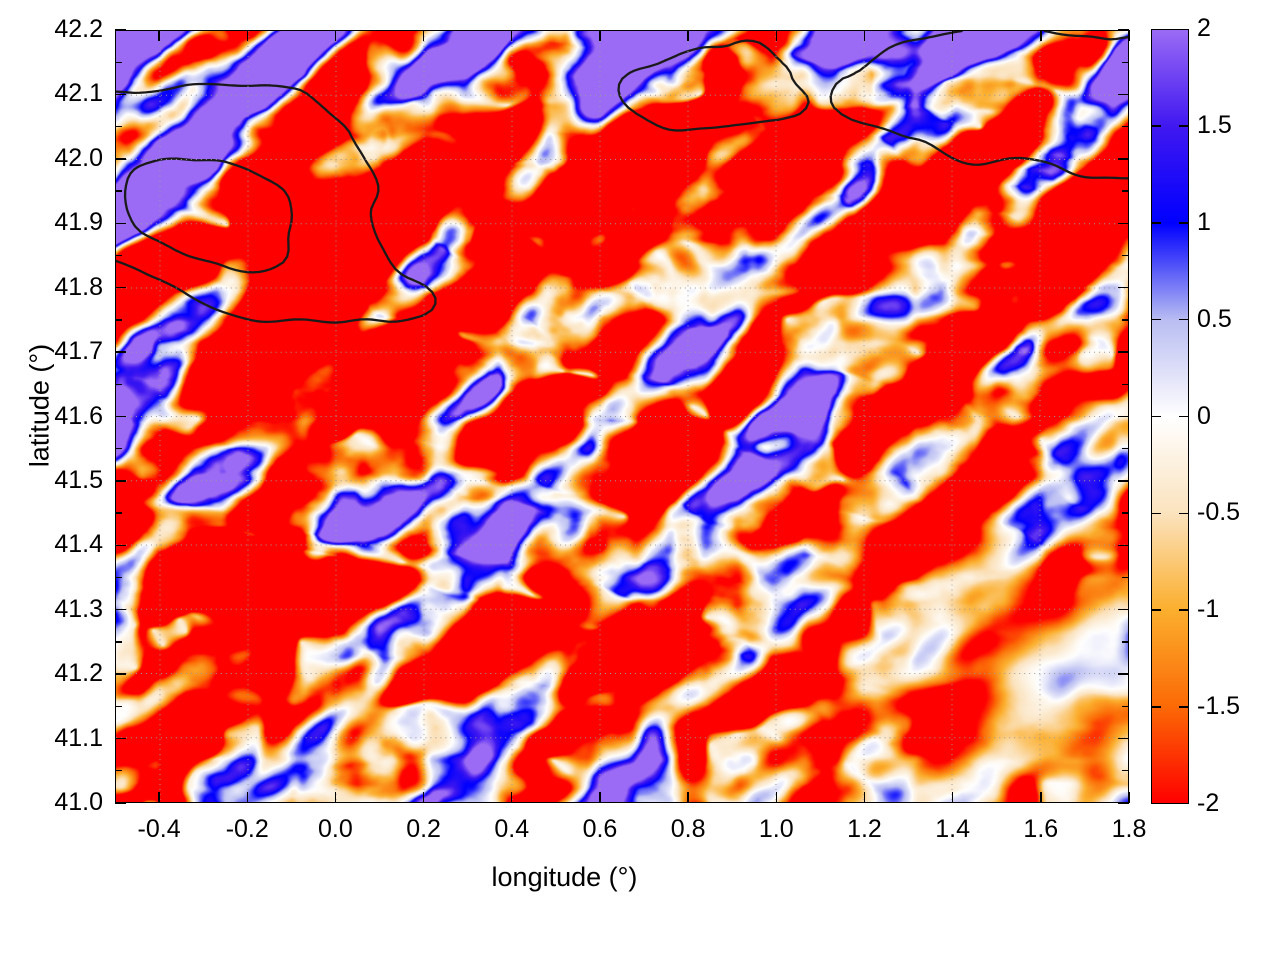 This screenshot has height=960, width=1280. What do you see at coordinates (1208, 803) in the screenshot?
I see `colorbar-tick-label: -2` at bounding box center [1208, 803].